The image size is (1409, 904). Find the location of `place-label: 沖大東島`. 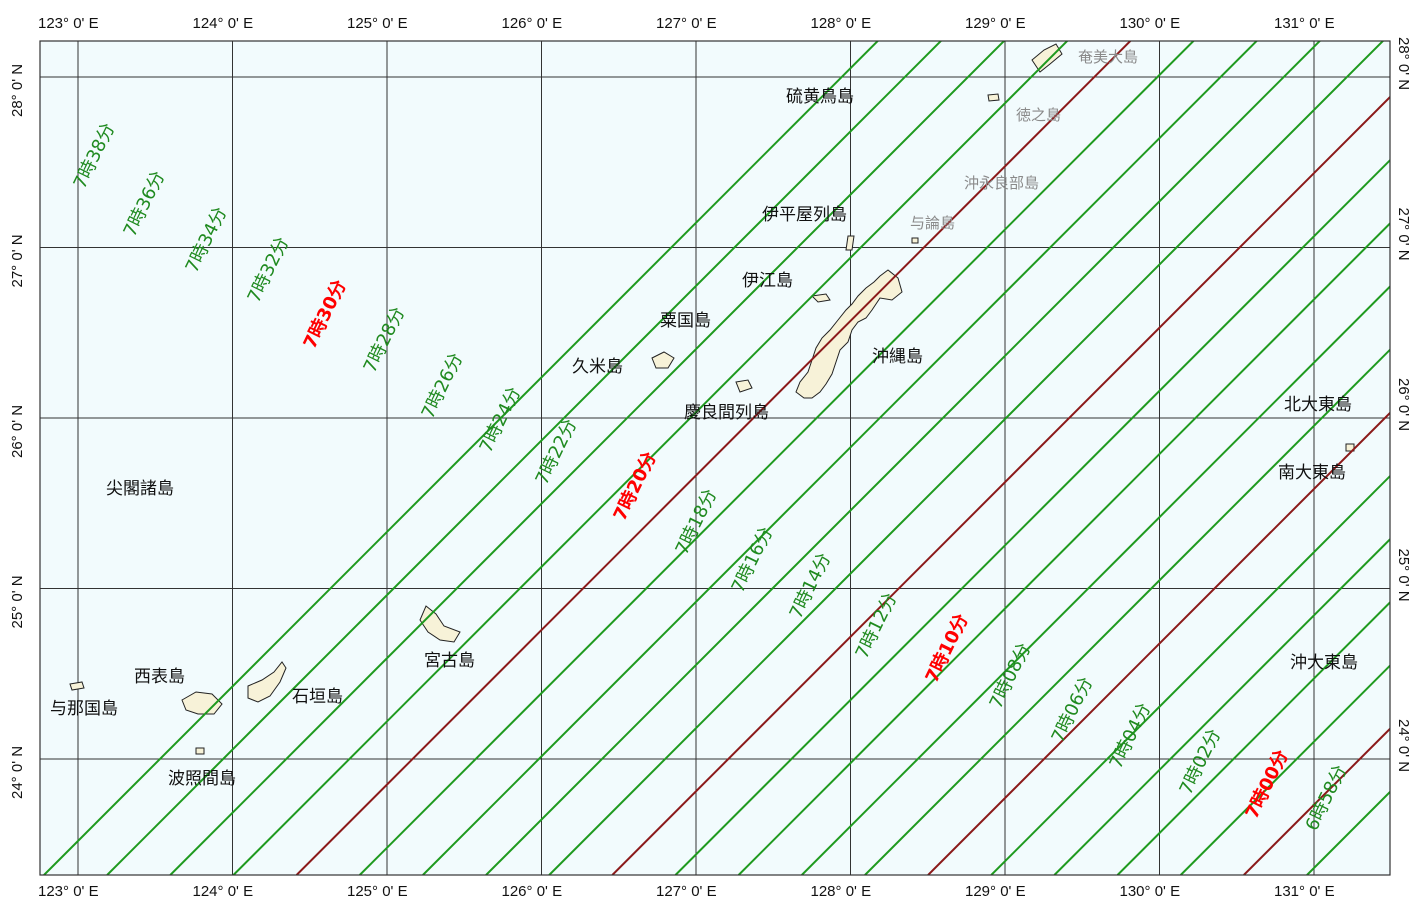

place-label: 沖大東島 is located at coordinates (1324, 663).